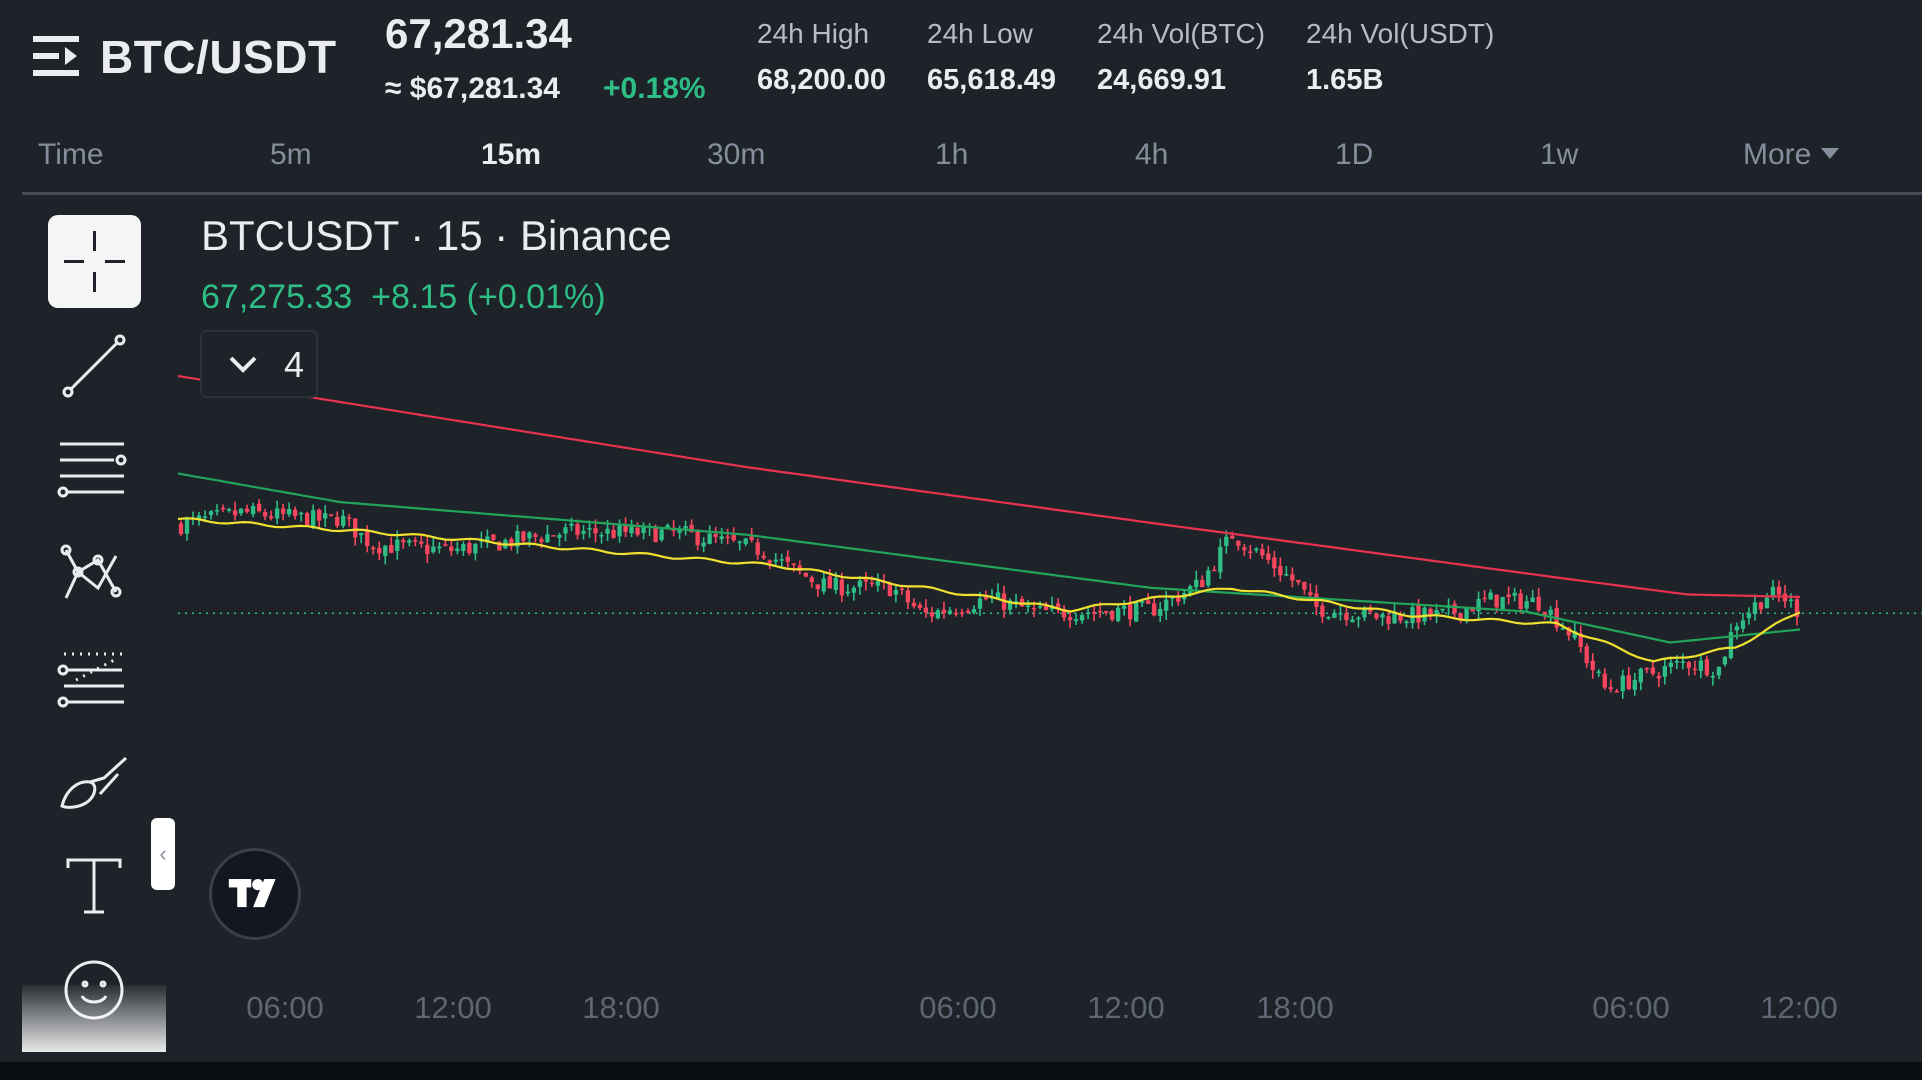 The width and height of the screenshot is (1922, 1080). Describe the element at coordinates (511, 154) in the screenshot. I see `tab-15m: 15m` at that location.